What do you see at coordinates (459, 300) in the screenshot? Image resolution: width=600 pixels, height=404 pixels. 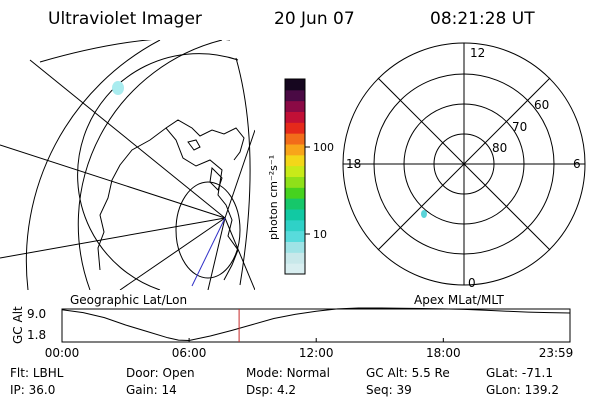 I see `right-panel-caption: Apex MLat/MLT` at bounding box center [459, 300].